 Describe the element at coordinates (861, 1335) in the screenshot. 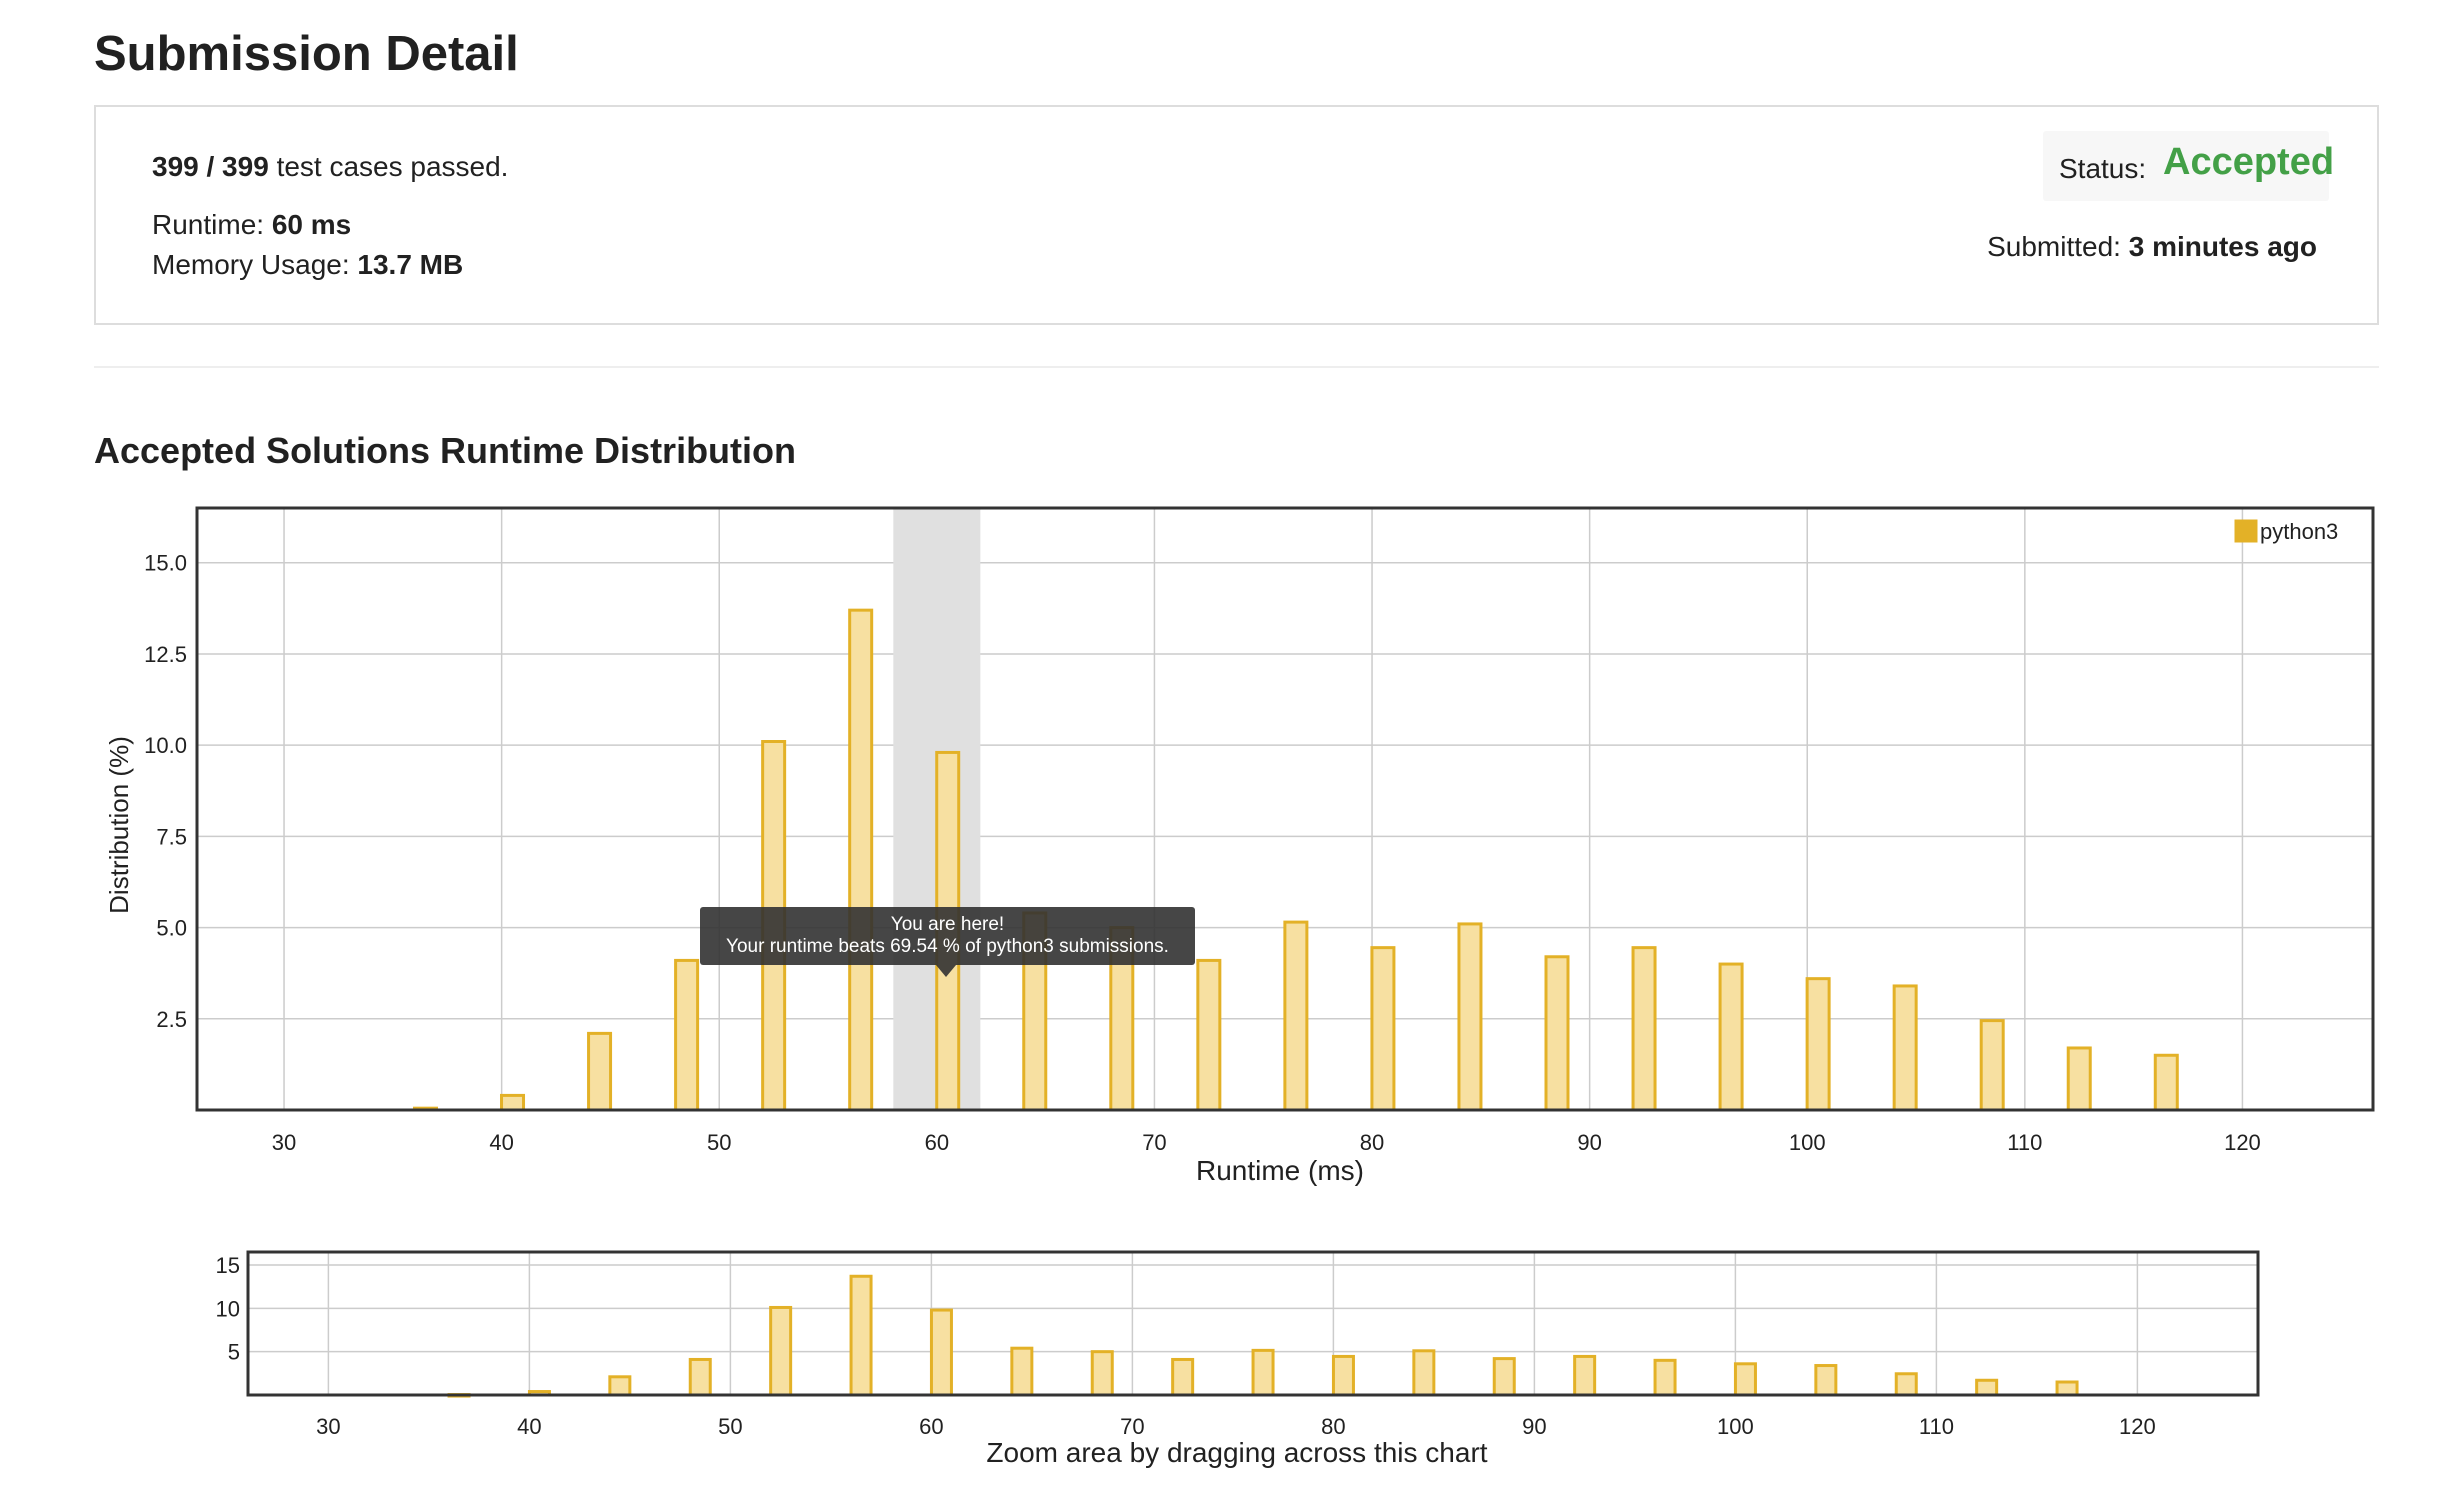

I see `nav-bar-56.5` at that location.